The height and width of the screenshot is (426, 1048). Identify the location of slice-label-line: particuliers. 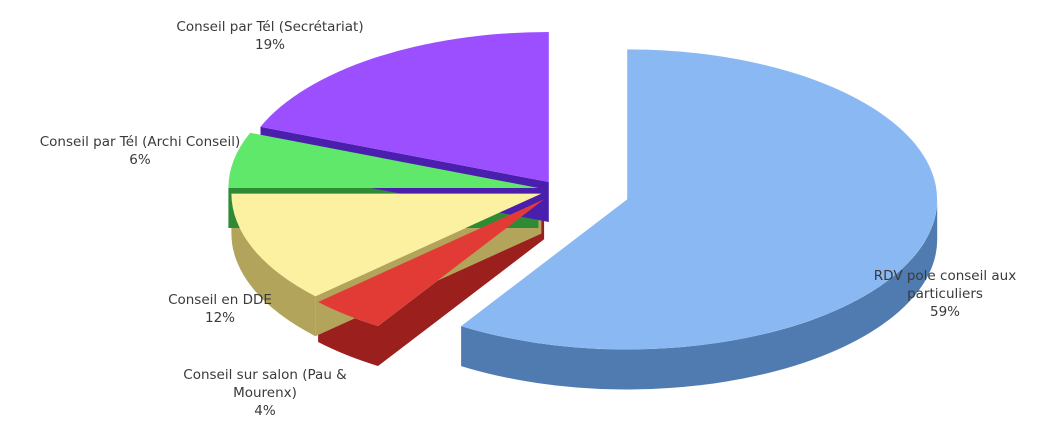
(945, 294).